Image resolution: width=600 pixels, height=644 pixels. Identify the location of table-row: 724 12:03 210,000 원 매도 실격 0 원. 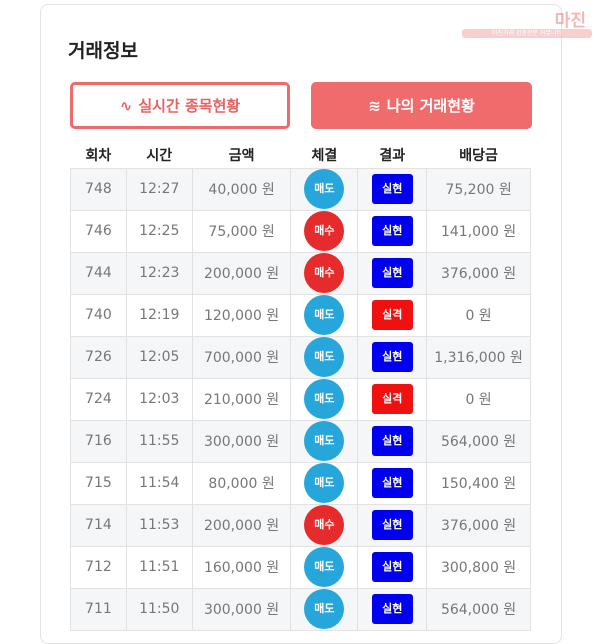
(300, 399).